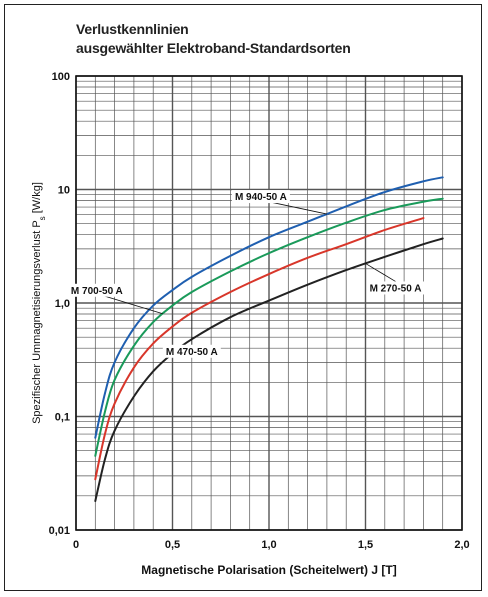  I want to click on y-tick-label: 1,0, so click(62, 304).